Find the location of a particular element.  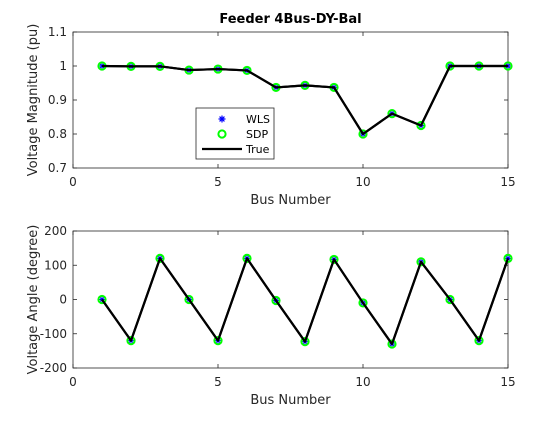

legend-marker-sdp is located at coordinates (222, 134).